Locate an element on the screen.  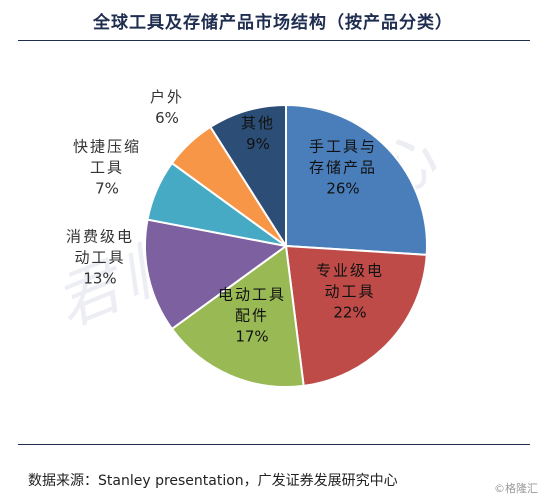
chart-title: 全球工具及存储产品市场结构（按产品分类） is located at coordinates (273, 23).